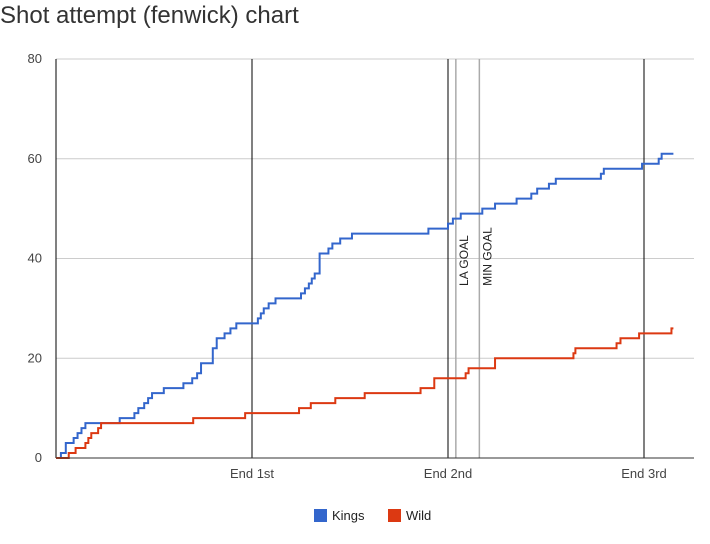  Describe the element at coordinates (38, 457) in the screenshot. I see `y-tick-label-0: 0` at that location.